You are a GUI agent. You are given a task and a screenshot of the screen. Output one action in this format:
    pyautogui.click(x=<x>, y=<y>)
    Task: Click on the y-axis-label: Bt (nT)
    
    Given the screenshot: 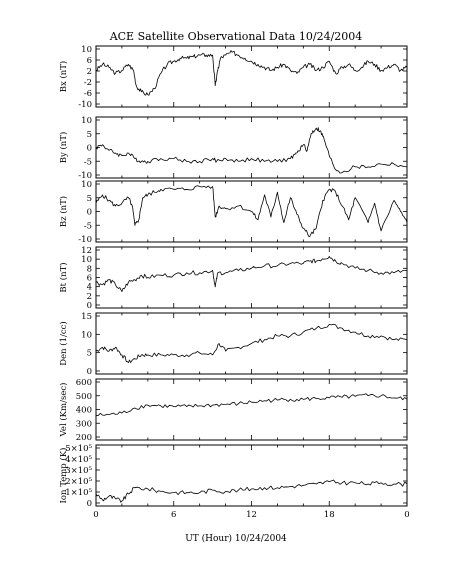 What is the action you would take?
    pyautogui.click(x=63, y=277)
    